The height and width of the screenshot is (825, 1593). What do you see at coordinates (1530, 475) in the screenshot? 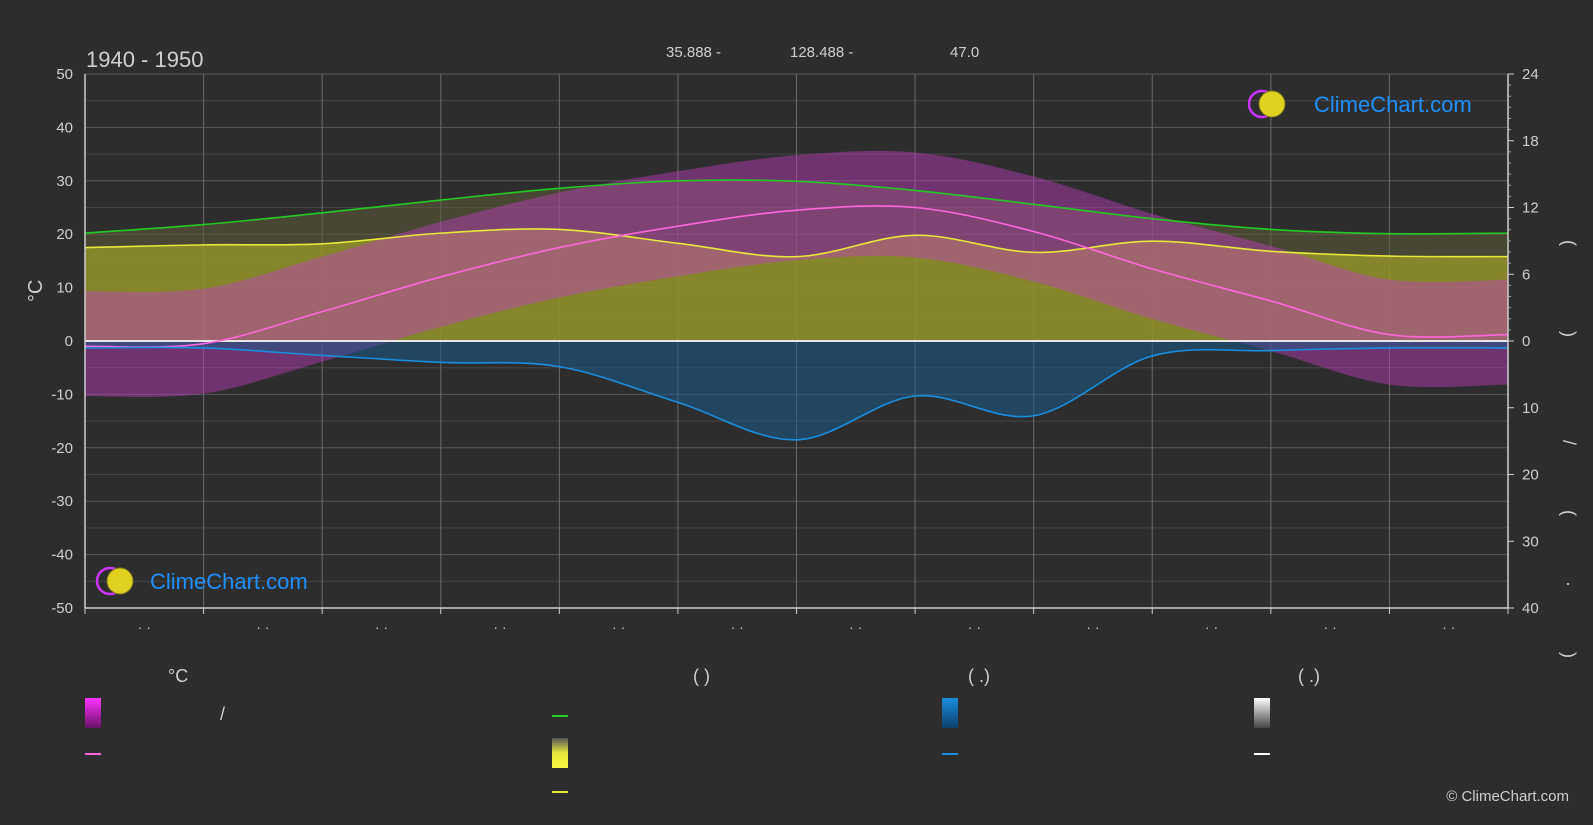
I see `right-bottom-tick-label: 20` at bounding box center [1530, 475].